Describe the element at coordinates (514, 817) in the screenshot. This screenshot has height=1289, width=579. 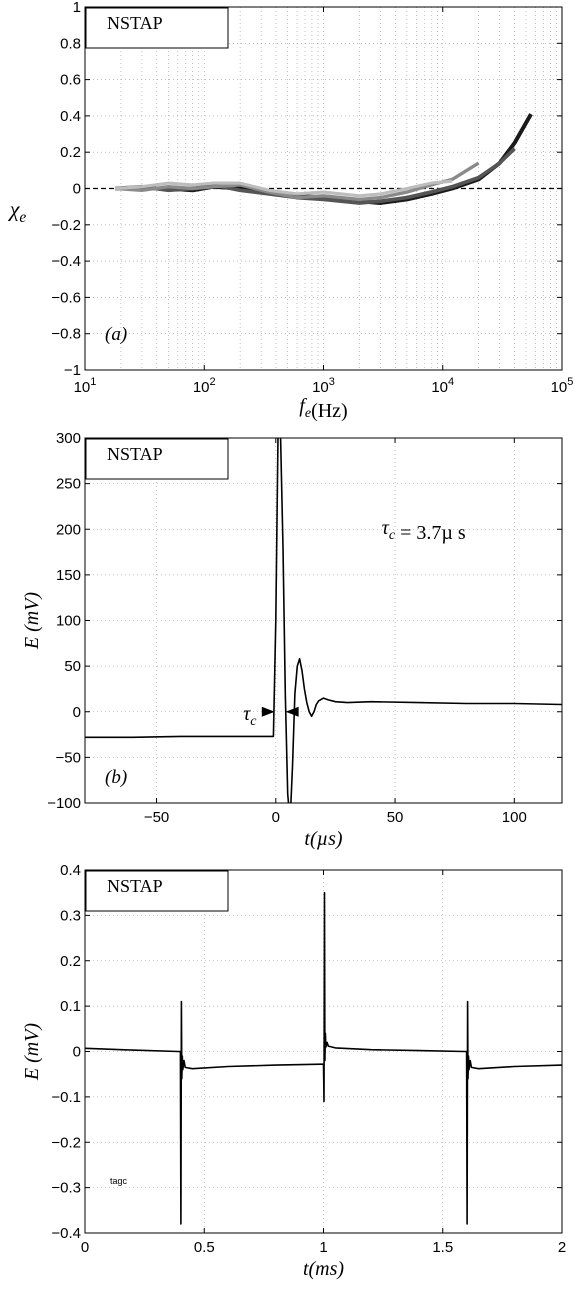
I see `x-tick-label: 100` at that location.